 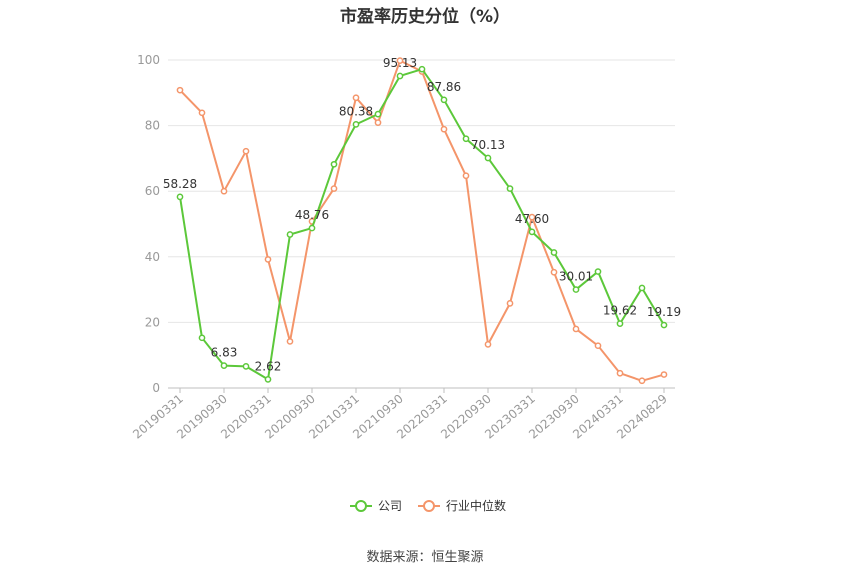 What do you see at coordinates (312, 215) in the screenshot?
I see `data-label: 48.76` at bounding box center [312, 215].